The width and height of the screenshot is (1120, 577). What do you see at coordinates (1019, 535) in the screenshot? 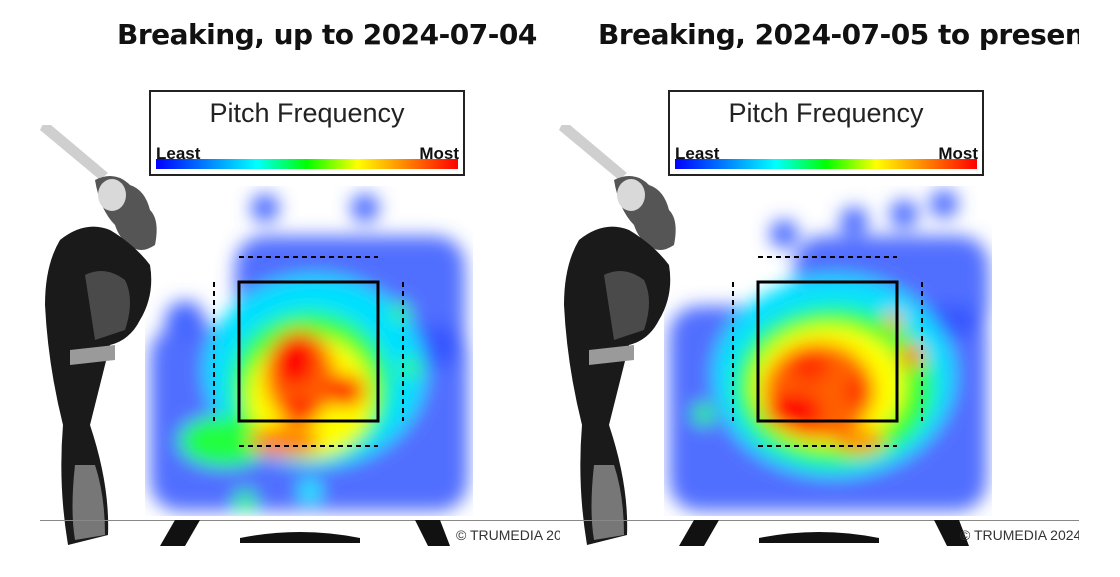
I see `copyright-label: © TRUMEDIA 2024` at bounding box center [1019, 535].